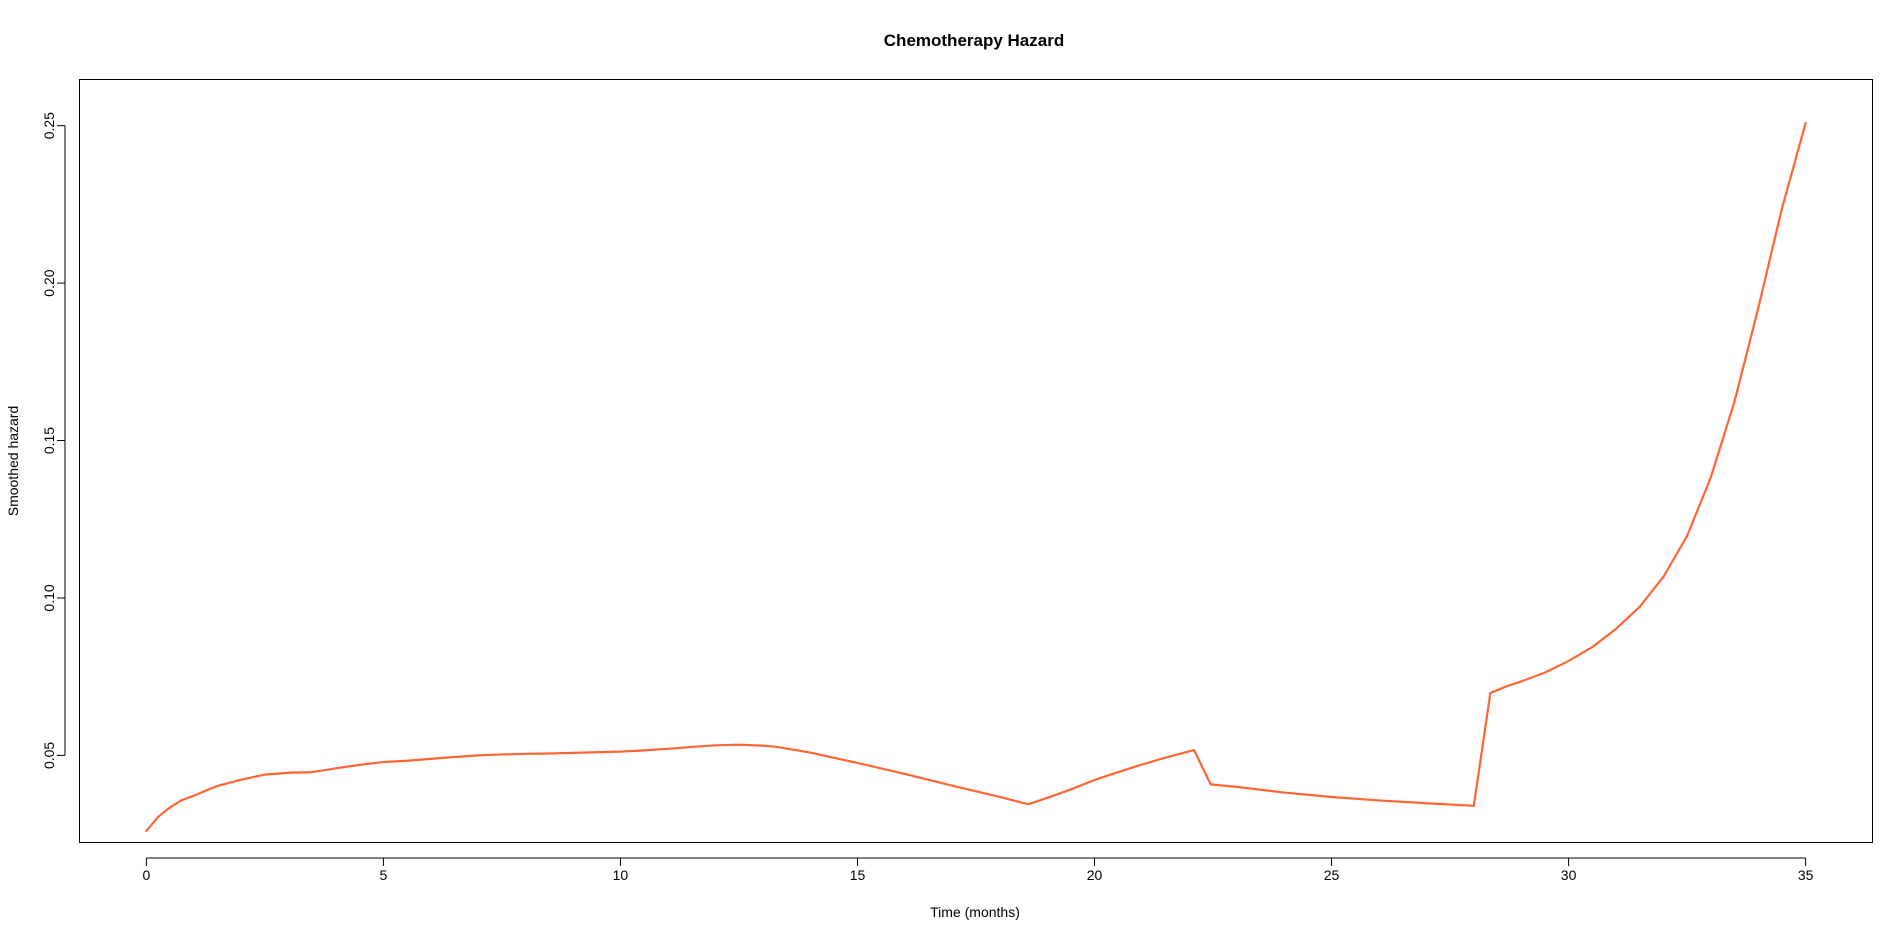 Image resolution: width=1888 pixels, height=931 pixels. What do you see at coordinates (49, 755) in the screenshot?
I see `y-tick-label: 0.05` at bounding box center [49, 755].